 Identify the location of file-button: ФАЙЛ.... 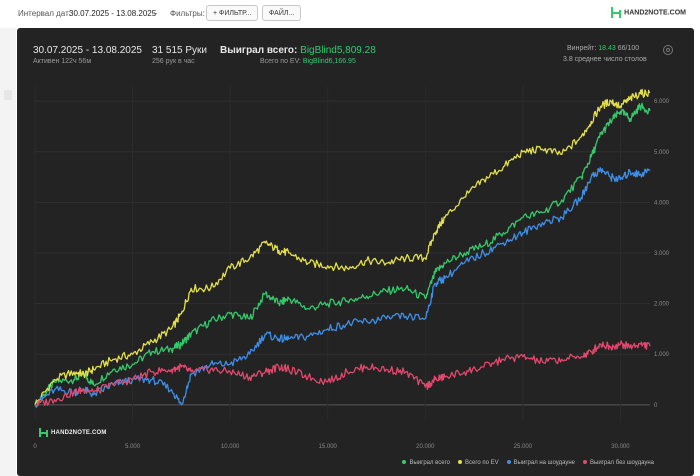
(282, 13).